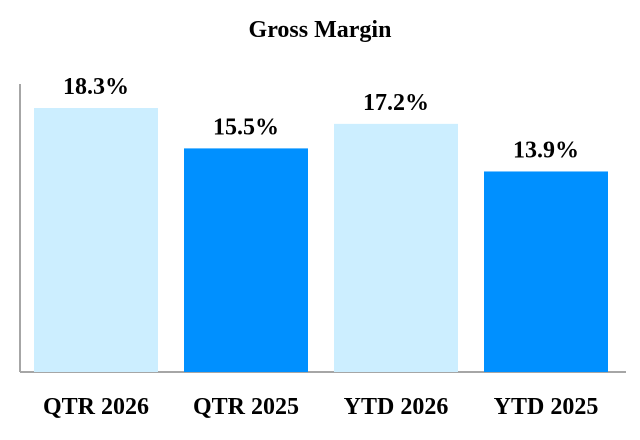 The width and height of the screenshot is (640, 440). I want to click on category-label: QTR 2025, so click(246, 407).